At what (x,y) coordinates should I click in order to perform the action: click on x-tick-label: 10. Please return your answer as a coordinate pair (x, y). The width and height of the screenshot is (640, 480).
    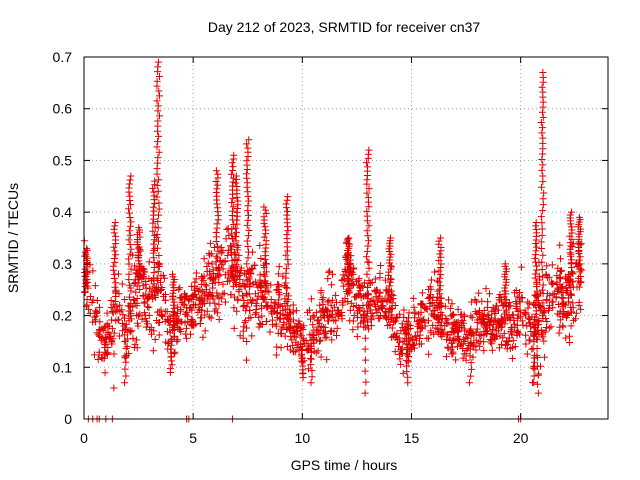
    Looking at the image, I should click on (303, 438).